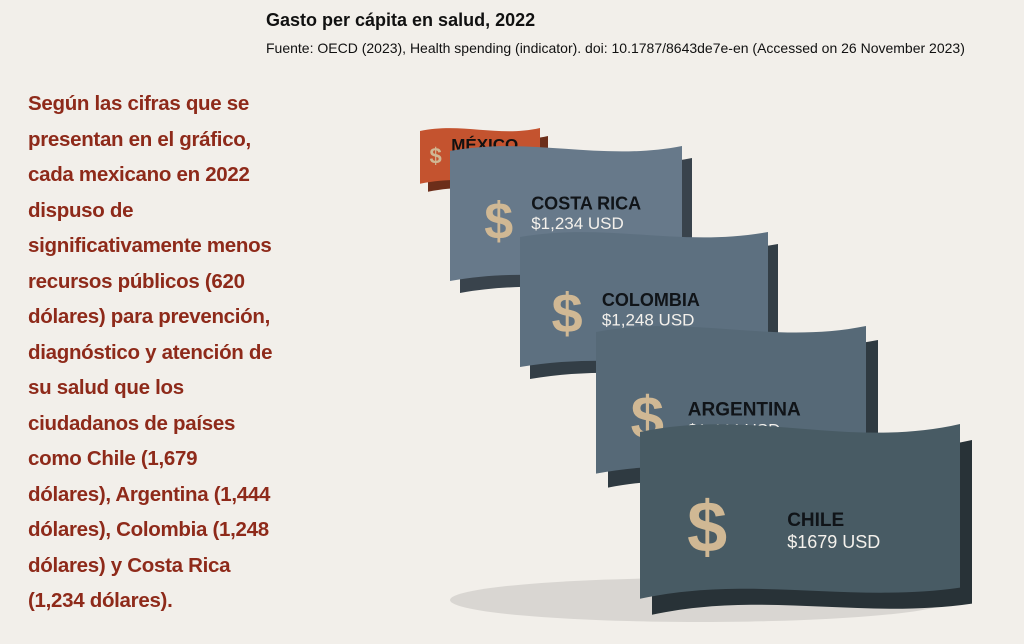  I want to click on value-label: $1,234 USD, so click(577, 223).